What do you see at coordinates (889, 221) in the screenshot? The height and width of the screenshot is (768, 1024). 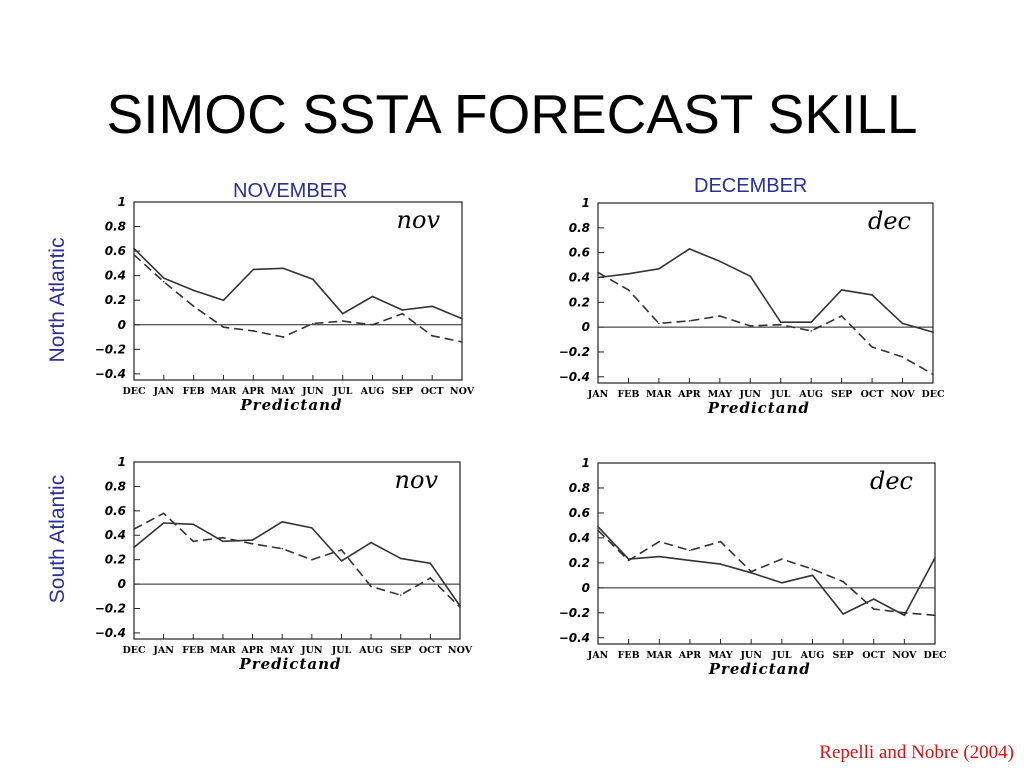 I see `inset-label: dec` at bounding box center [889, 221].